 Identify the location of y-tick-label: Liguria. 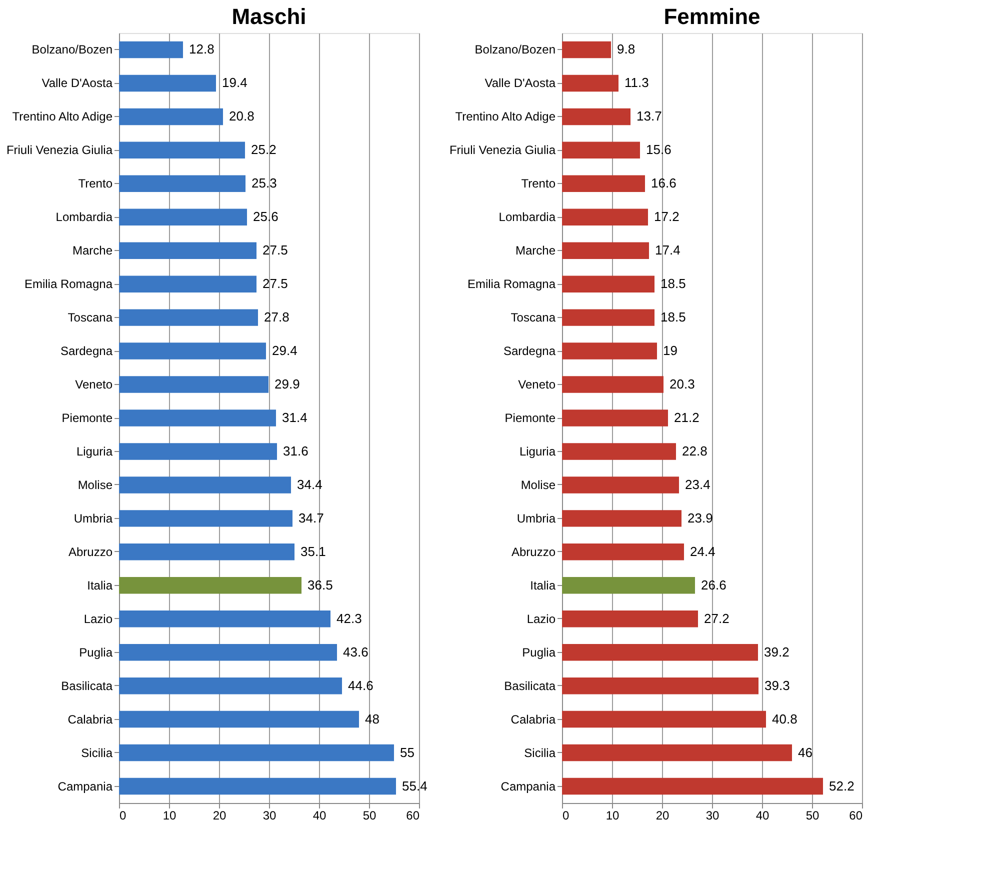
(94, 451).